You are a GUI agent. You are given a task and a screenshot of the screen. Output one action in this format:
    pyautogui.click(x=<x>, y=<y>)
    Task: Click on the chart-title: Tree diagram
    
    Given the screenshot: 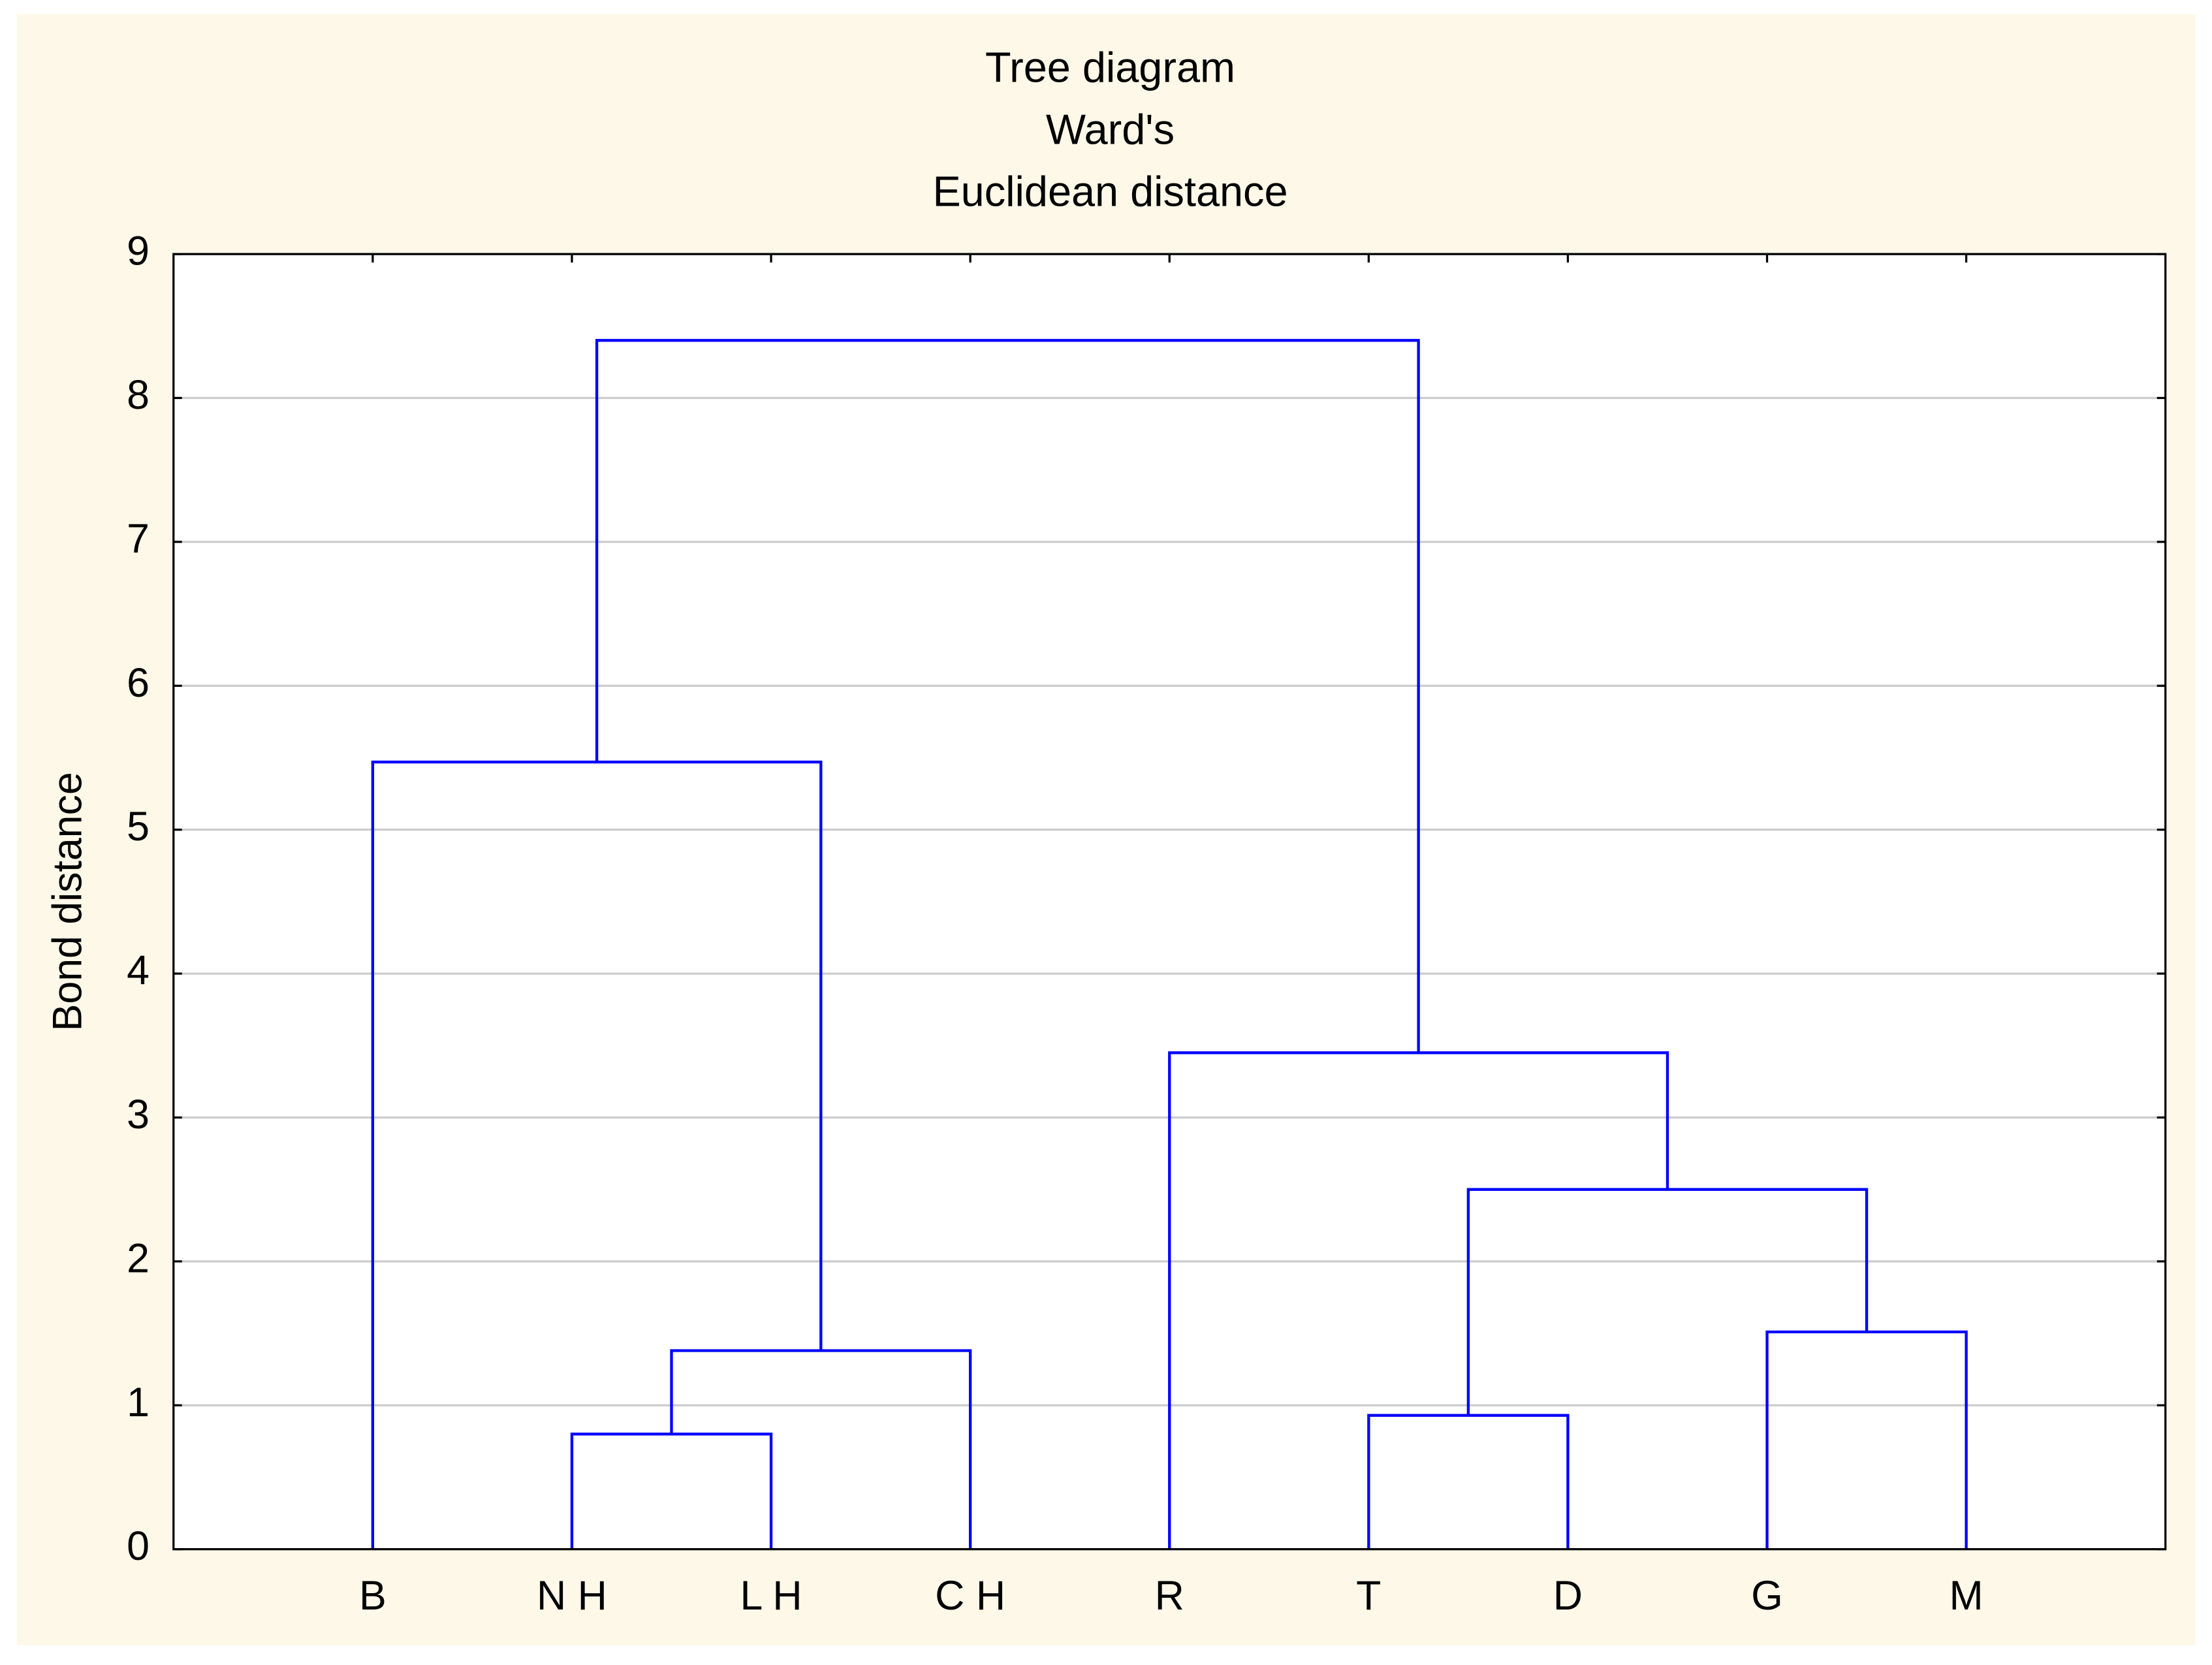 What is the action you would take?
    pyautogui.click(x=1110, y=67)
    